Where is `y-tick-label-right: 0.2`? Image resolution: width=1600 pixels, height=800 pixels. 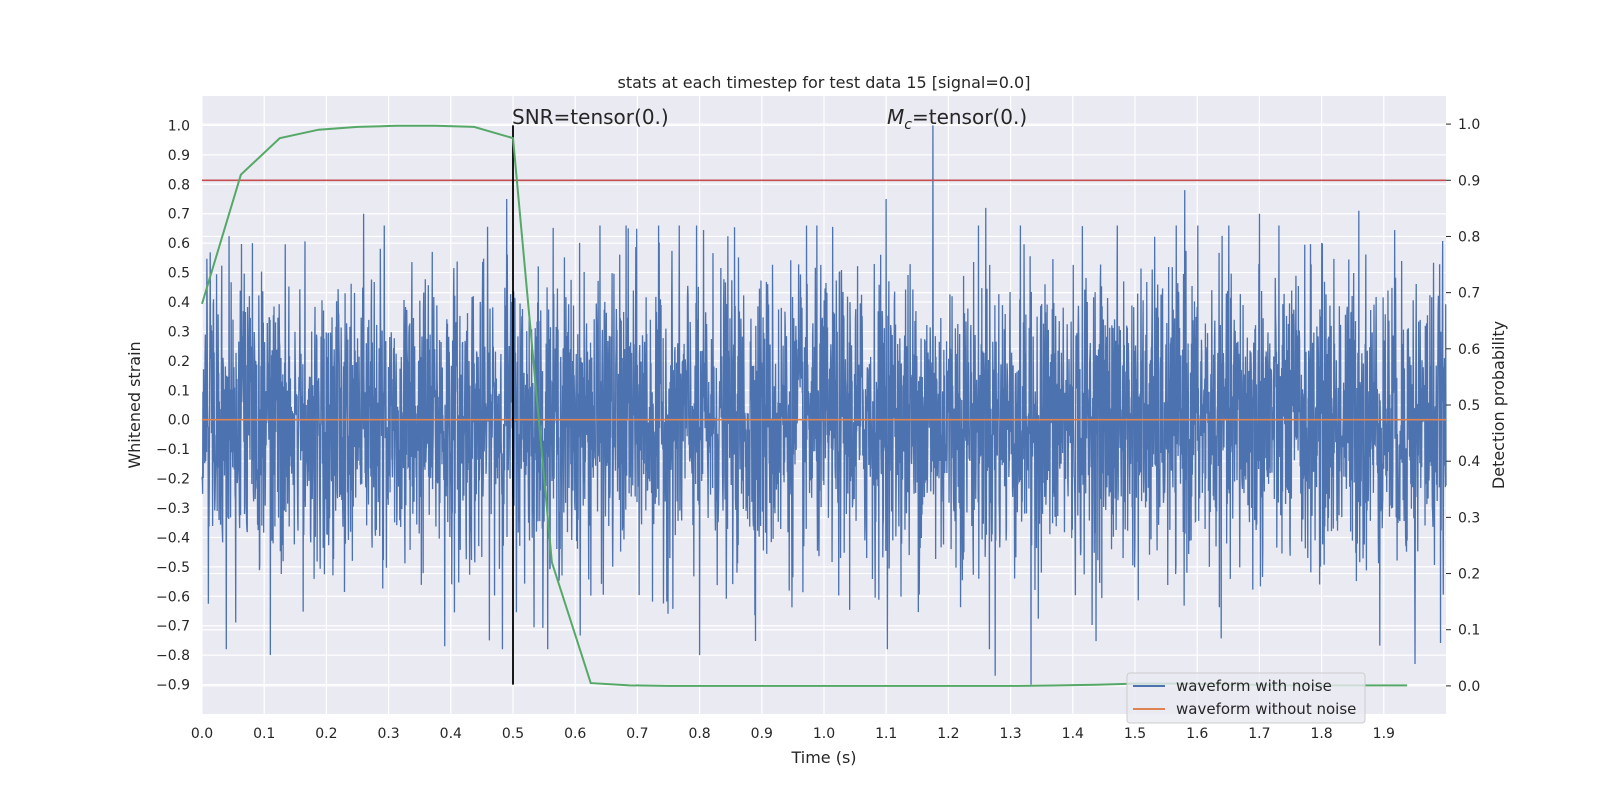
y-tick-label-right: 0.2 is located at coordinates (1469, 575).